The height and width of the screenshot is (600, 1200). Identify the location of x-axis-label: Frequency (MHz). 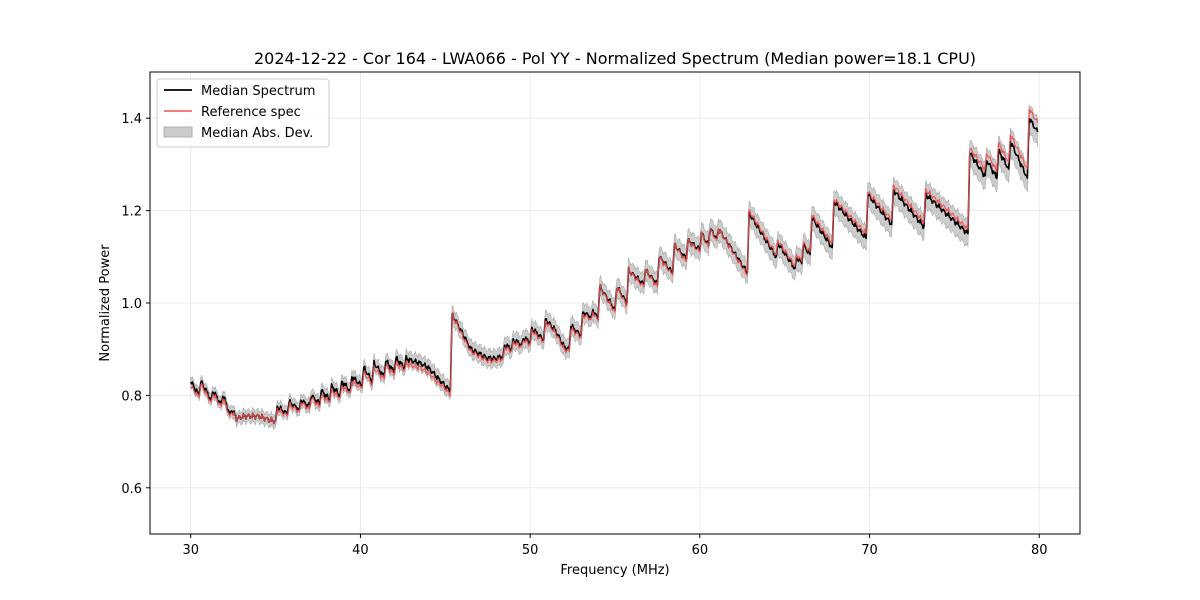
(614, 570).